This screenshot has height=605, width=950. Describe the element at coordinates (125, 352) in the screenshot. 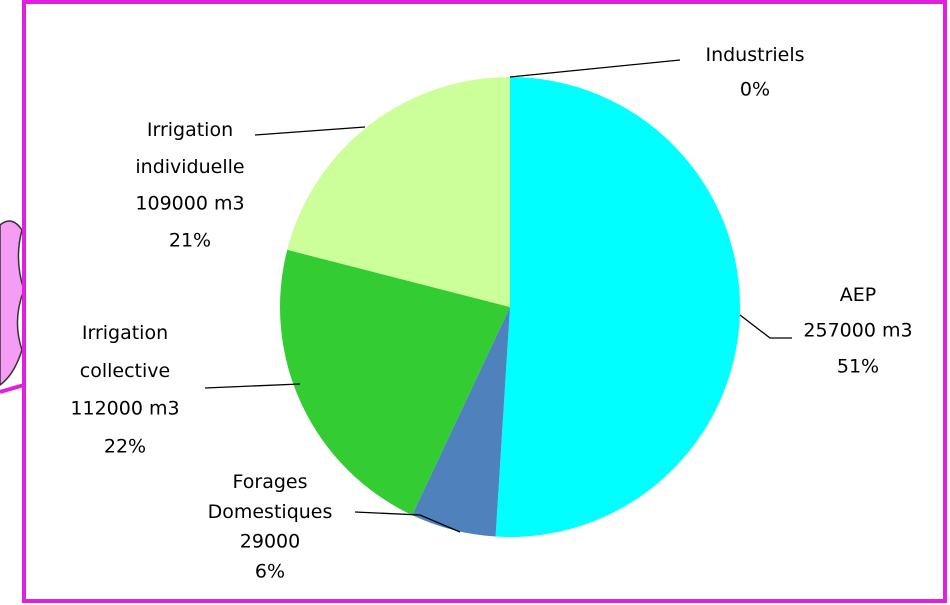

I see `category-label: Irrigation collective` at that location.